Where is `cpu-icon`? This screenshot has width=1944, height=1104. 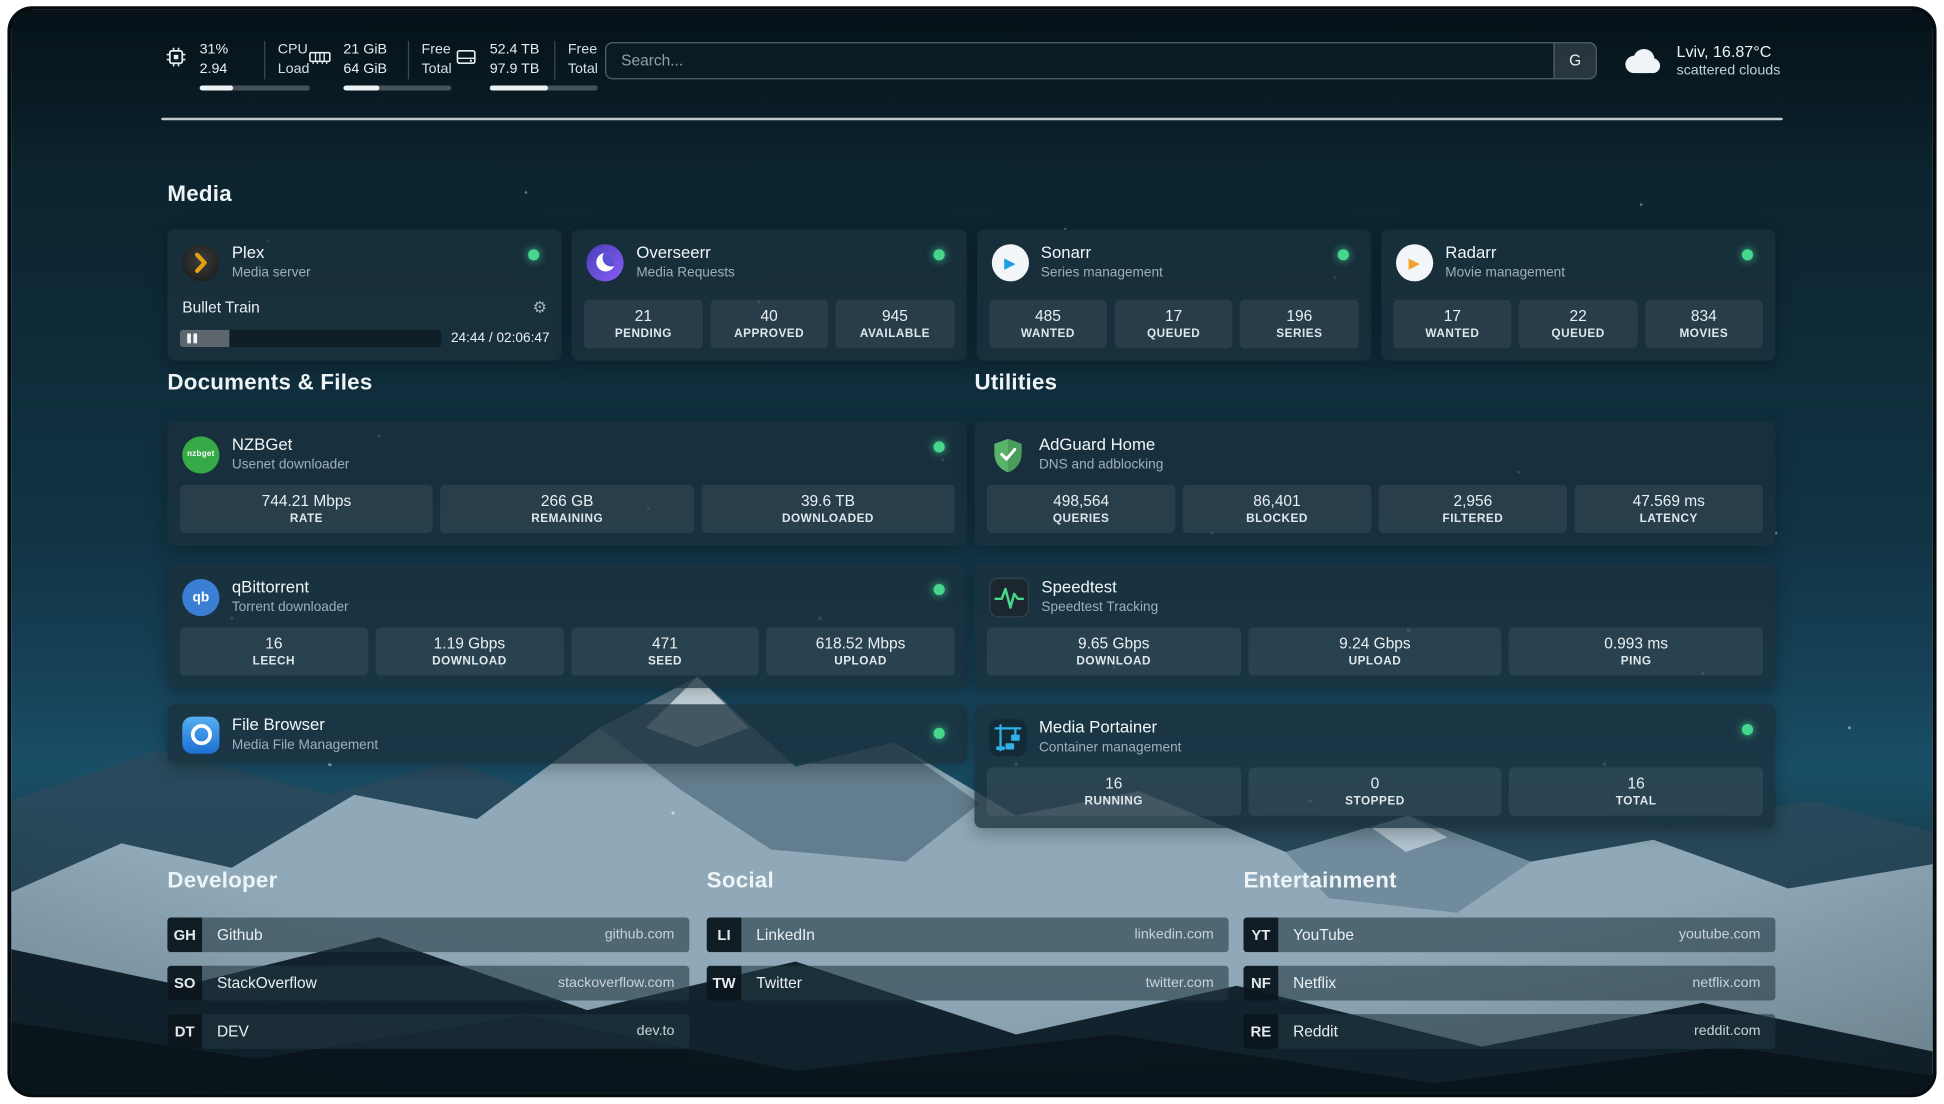
cpu-icon is located at coordinates (176, 57).